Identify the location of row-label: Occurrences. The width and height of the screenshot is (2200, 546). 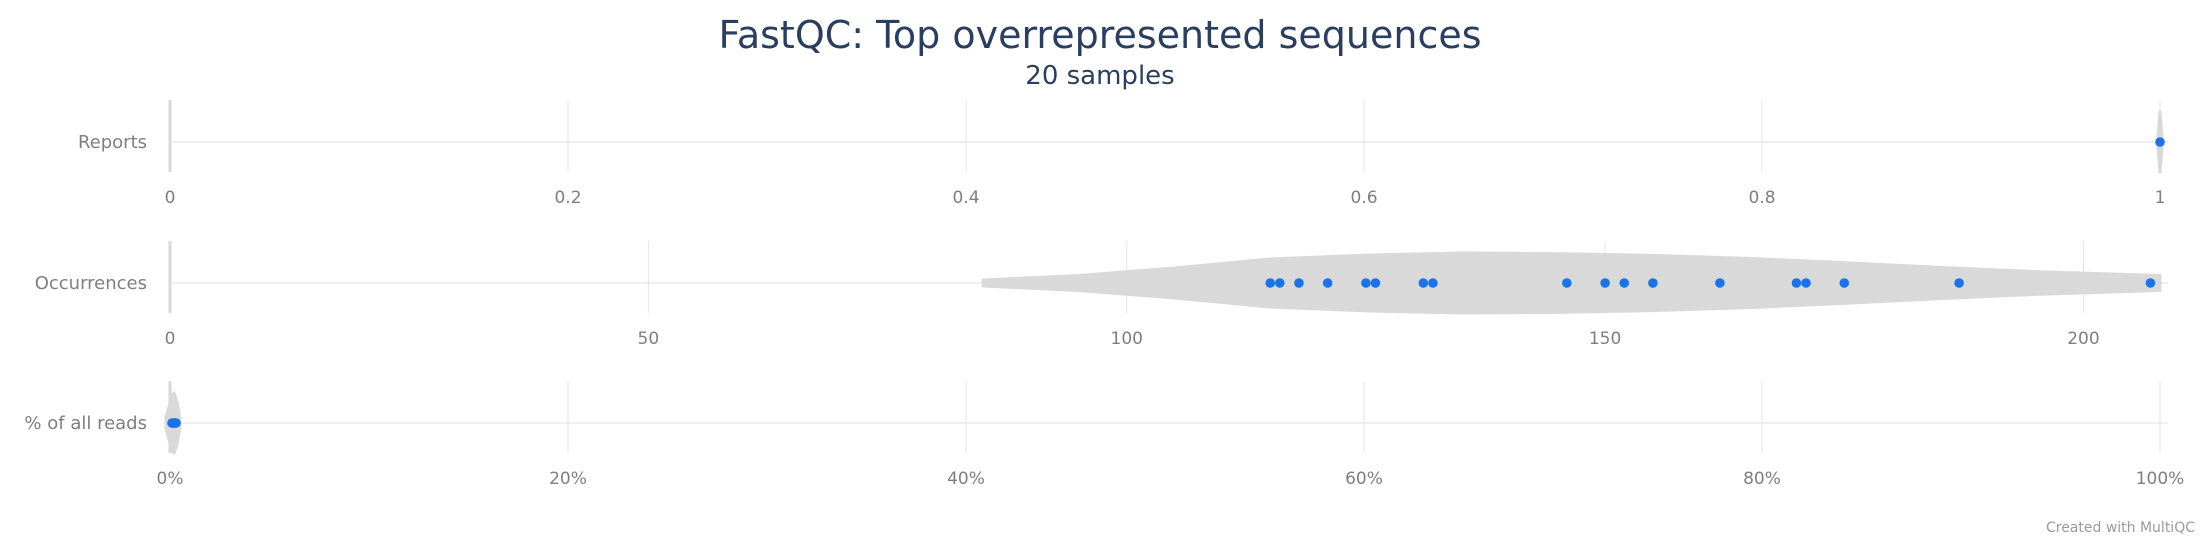
(91, 283).